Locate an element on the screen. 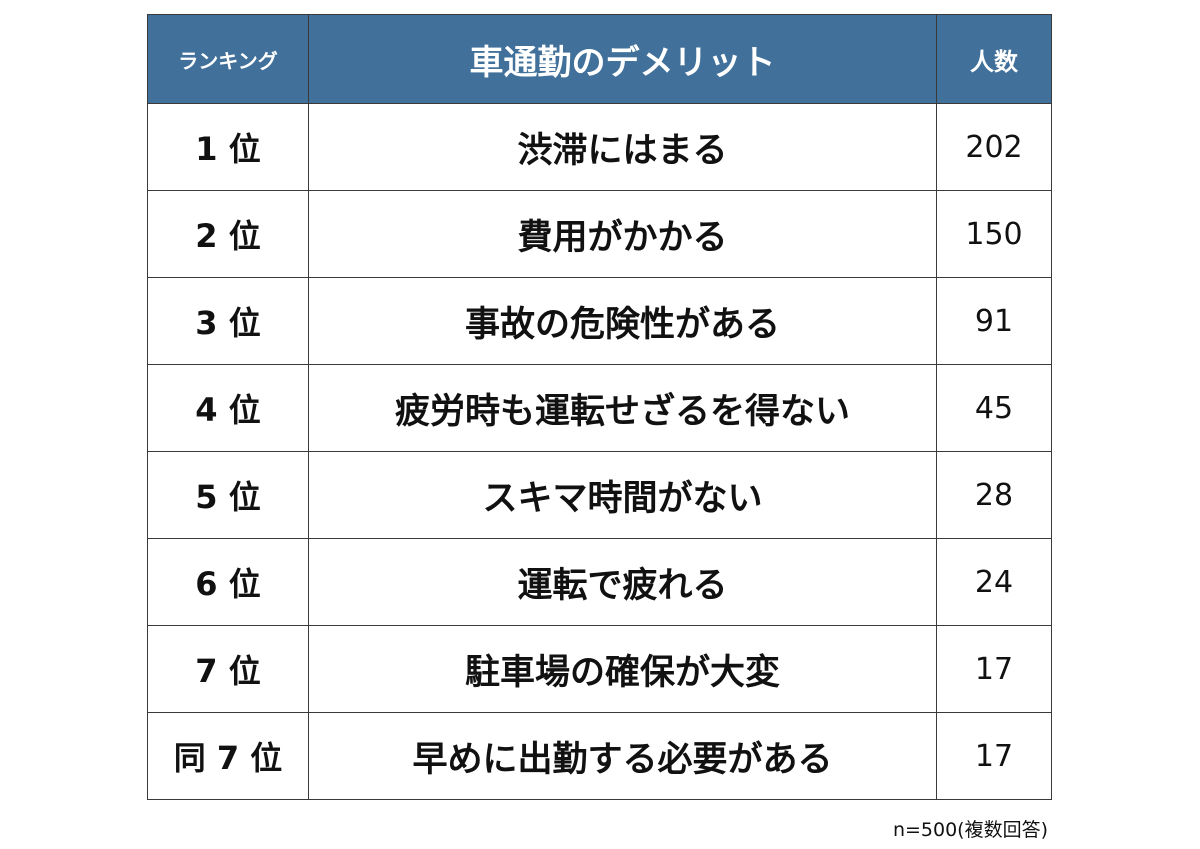 This screenshot has width=1200, height=849. table-row: 4 位 疲労時も運転せざるを得ない 45 is located at coordinates (599, 408).